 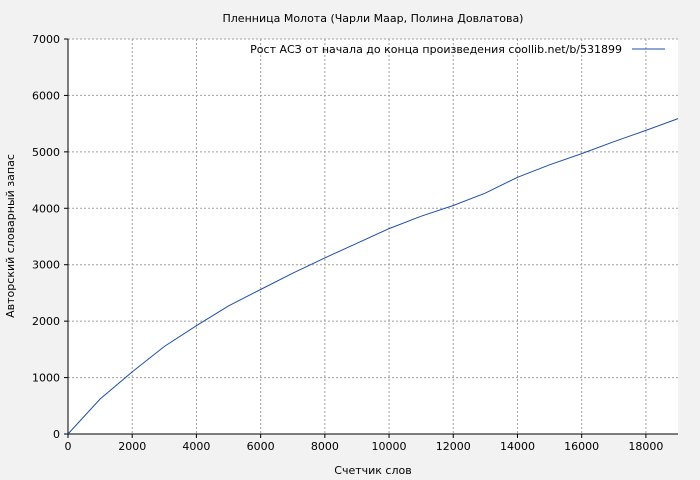 What do you see at coordinates (325, 446) in the screenshot?
I see `x-tick-label: 8000` at bounding box center [325, 446].